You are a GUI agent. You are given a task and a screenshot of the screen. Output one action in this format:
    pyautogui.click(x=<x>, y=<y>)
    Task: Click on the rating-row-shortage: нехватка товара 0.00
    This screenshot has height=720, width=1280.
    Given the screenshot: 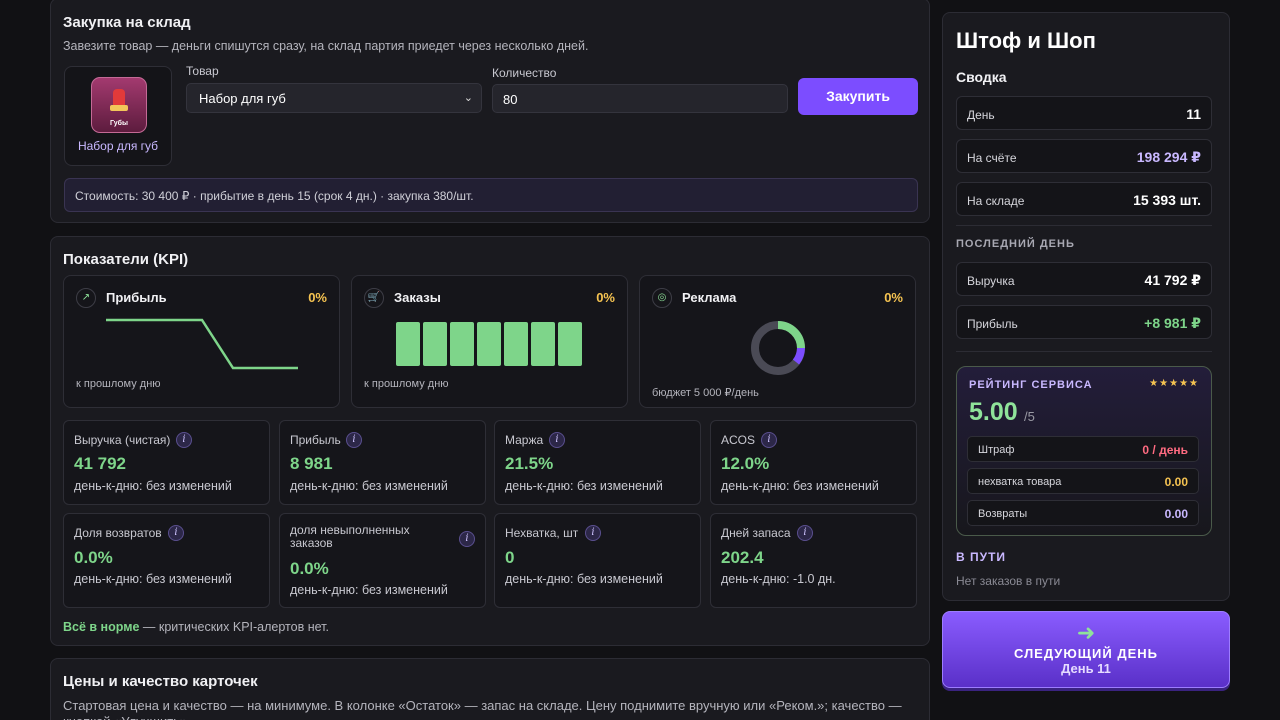 What is the action you would take?
    pyautogui.click(x=1083, y=481)
    